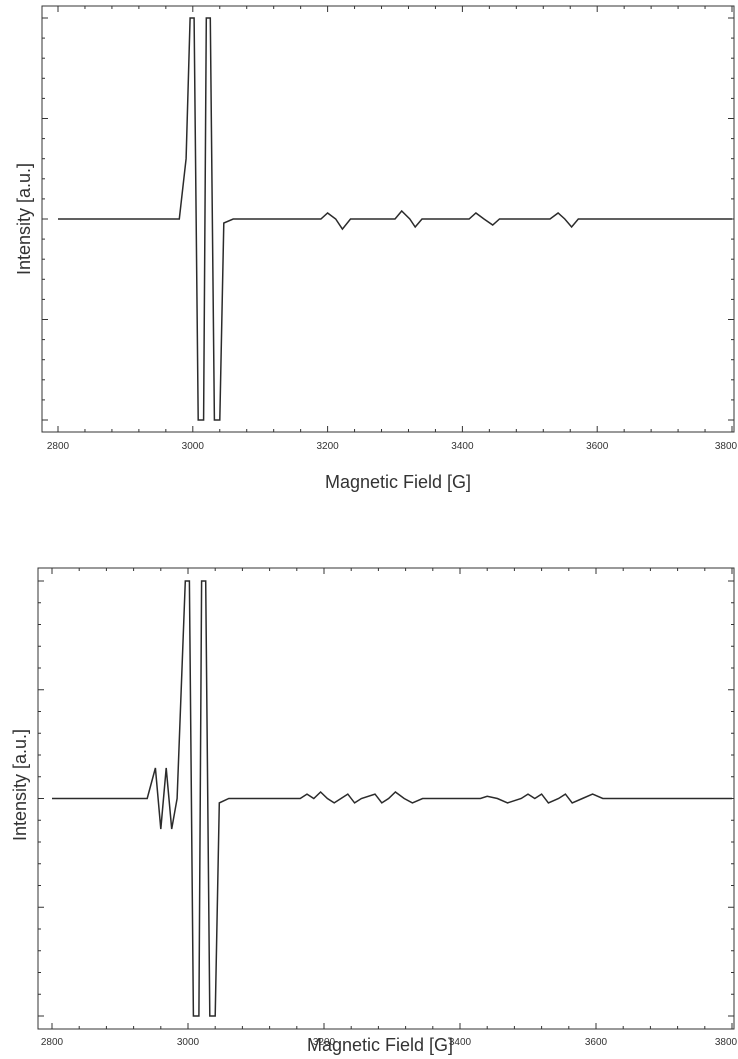  I want to click on x-axis-label-1: Magnetic Field [G], so click(398, 482).